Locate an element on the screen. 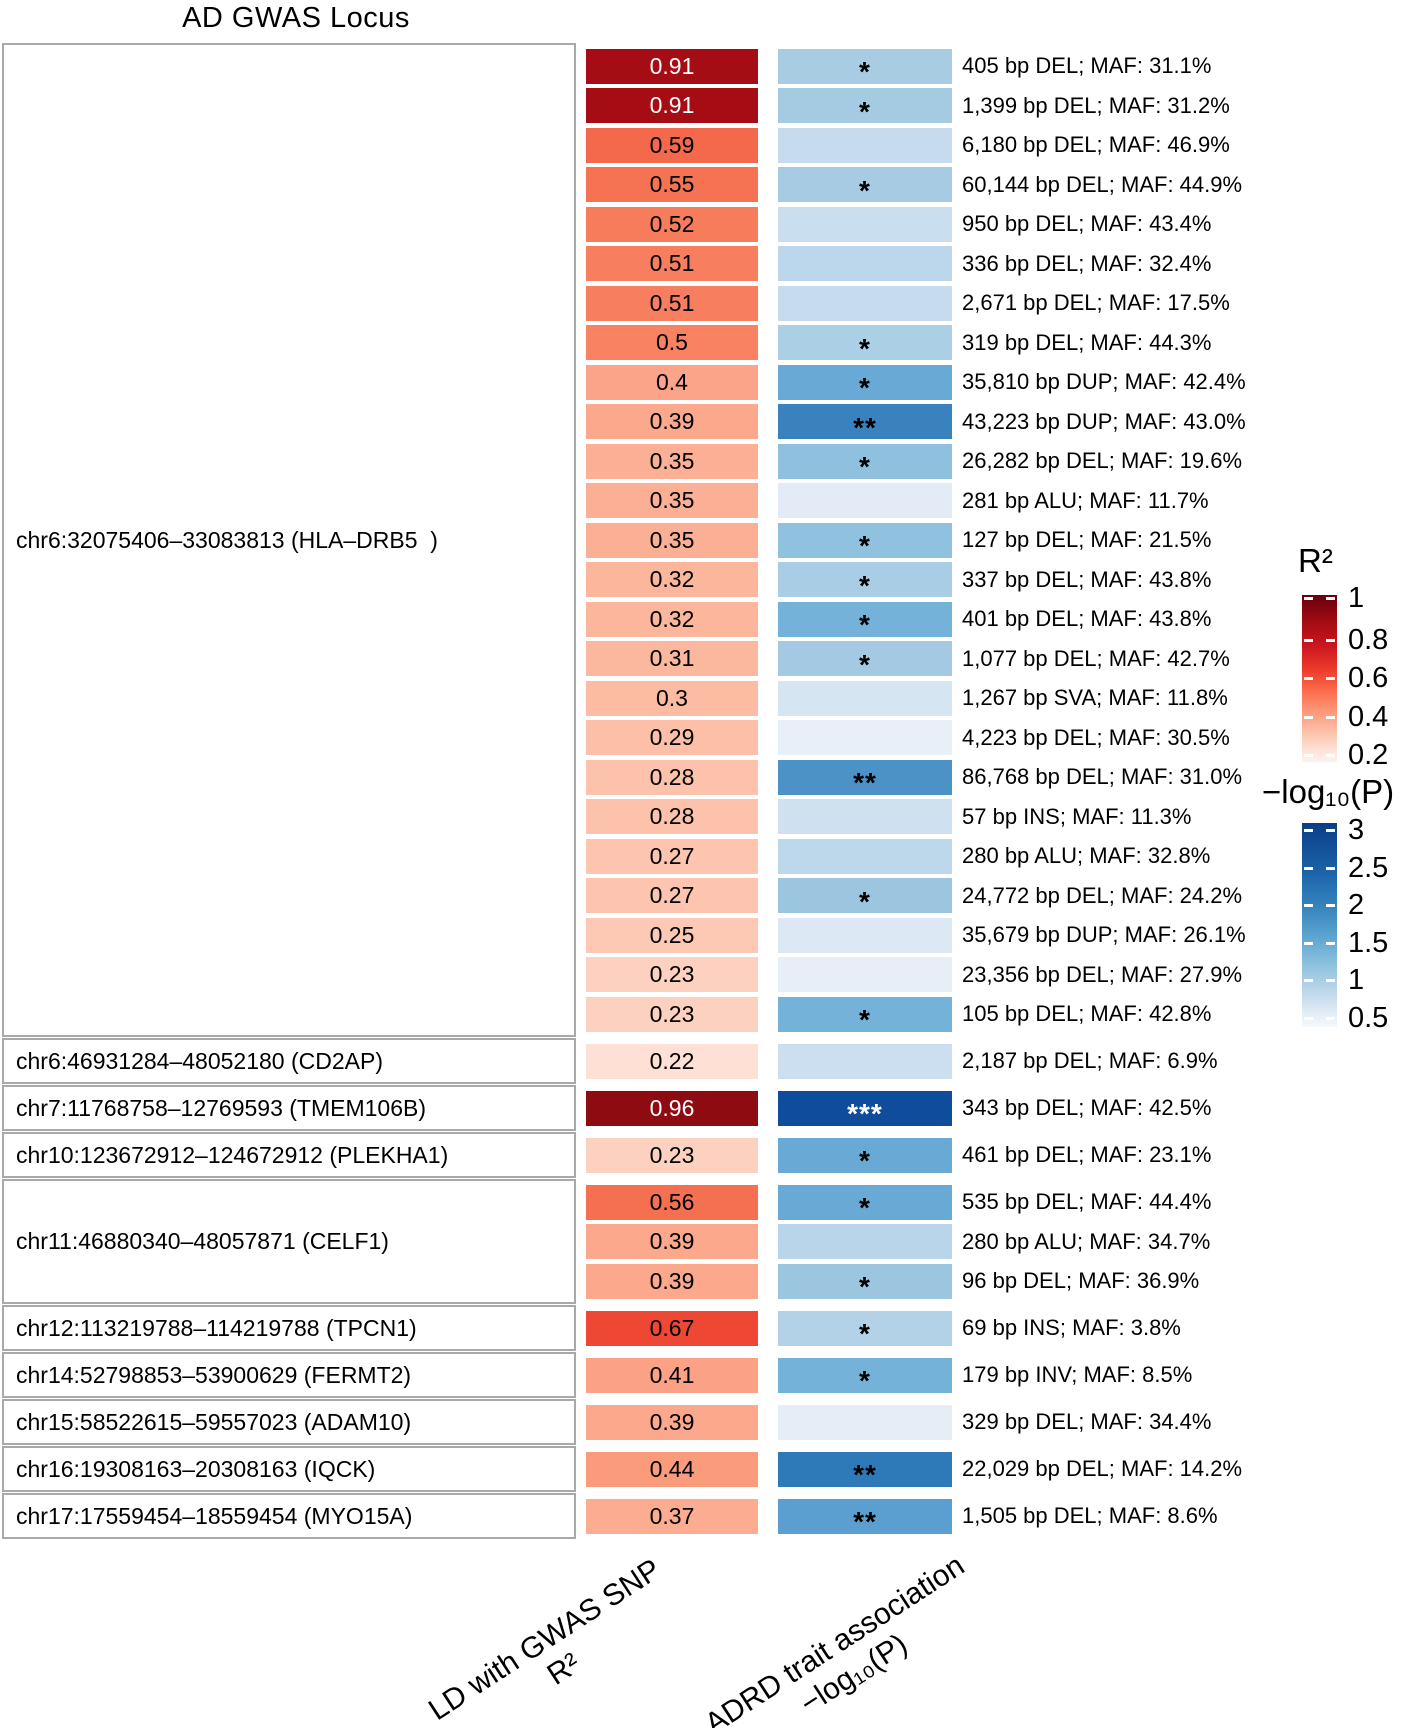  r2-value: 0.37 is located at coordinates (672, 1515).